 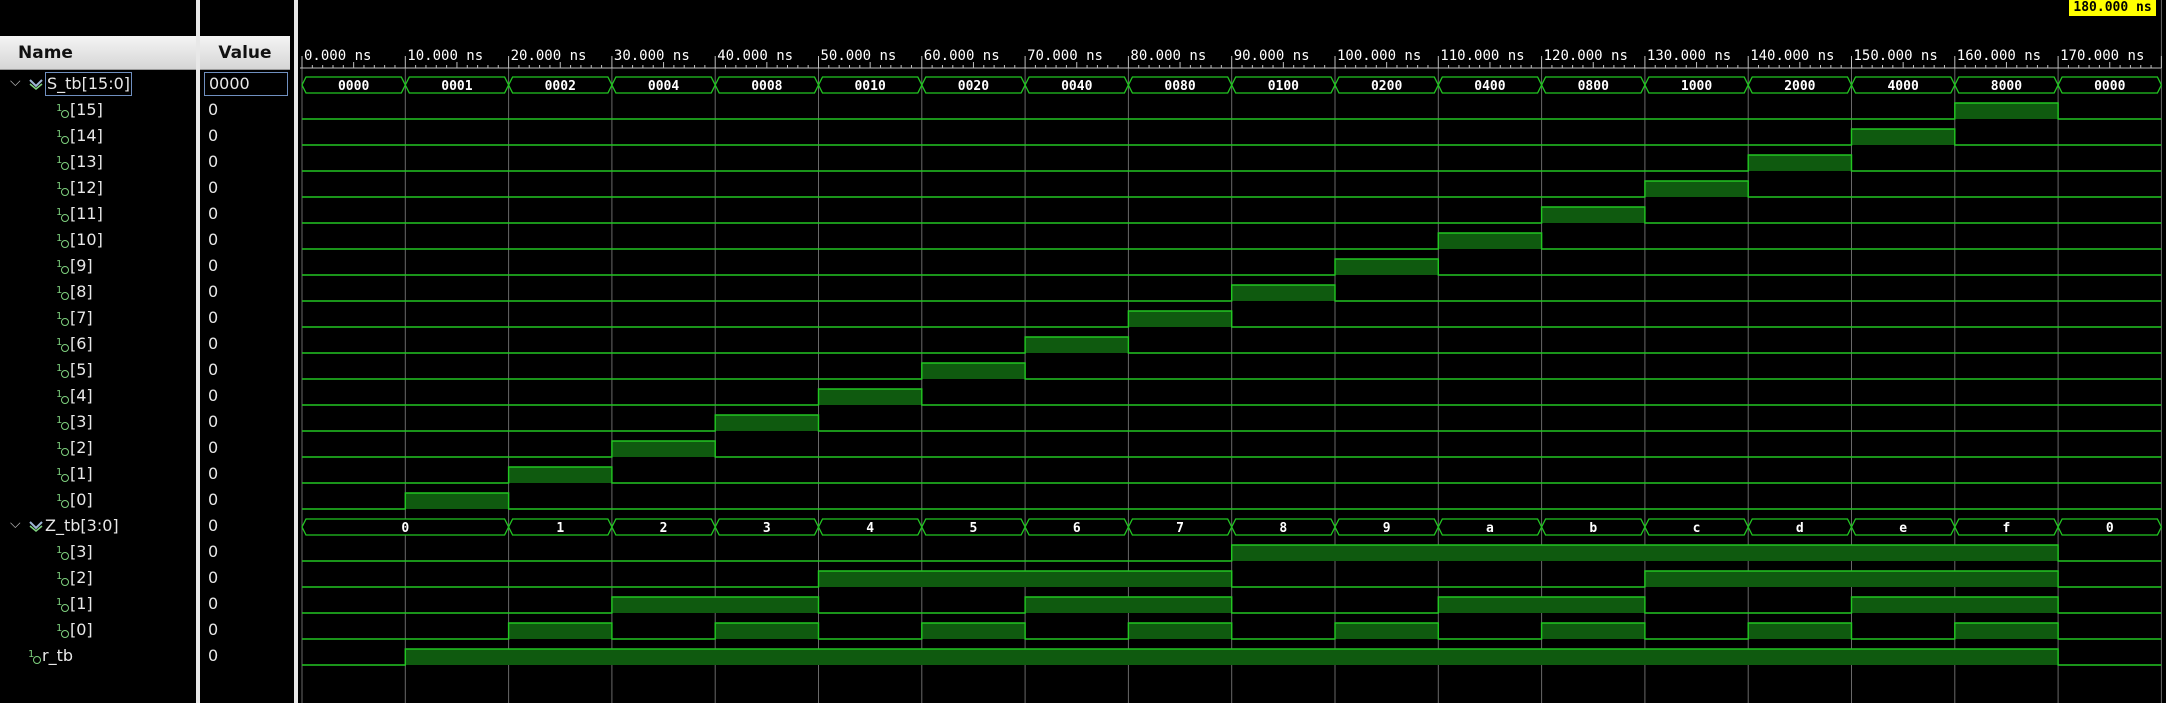 What do you see at coordinates (246, 84) in the screenshot?
I see `signal-value: 0000` at bounding box center [246, 84].